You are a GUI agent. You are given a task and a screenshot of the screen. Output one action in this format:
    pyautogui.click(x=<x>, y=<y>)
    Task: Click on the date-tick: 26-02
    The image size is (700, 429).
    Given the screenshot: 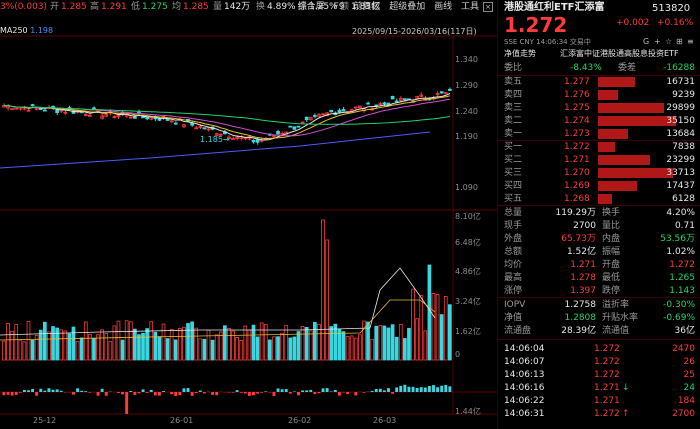 What is the action you would take?
    pyautogui.click(x=300, y=420)
    